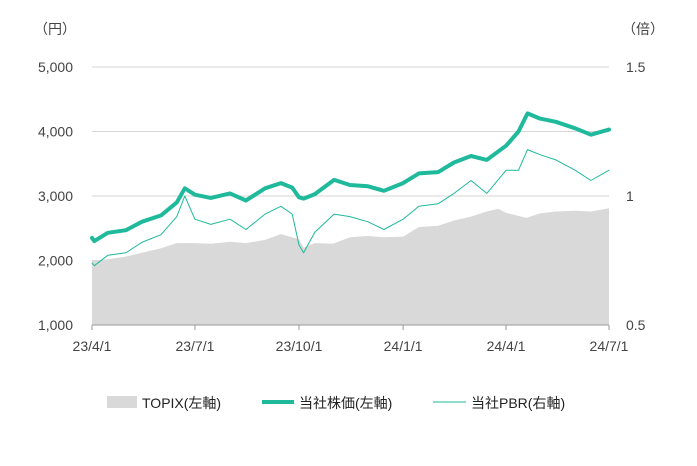 The height and width of the screenshot is (466, 697). I want to click on legend-swatch-topix, so click(122, 402).